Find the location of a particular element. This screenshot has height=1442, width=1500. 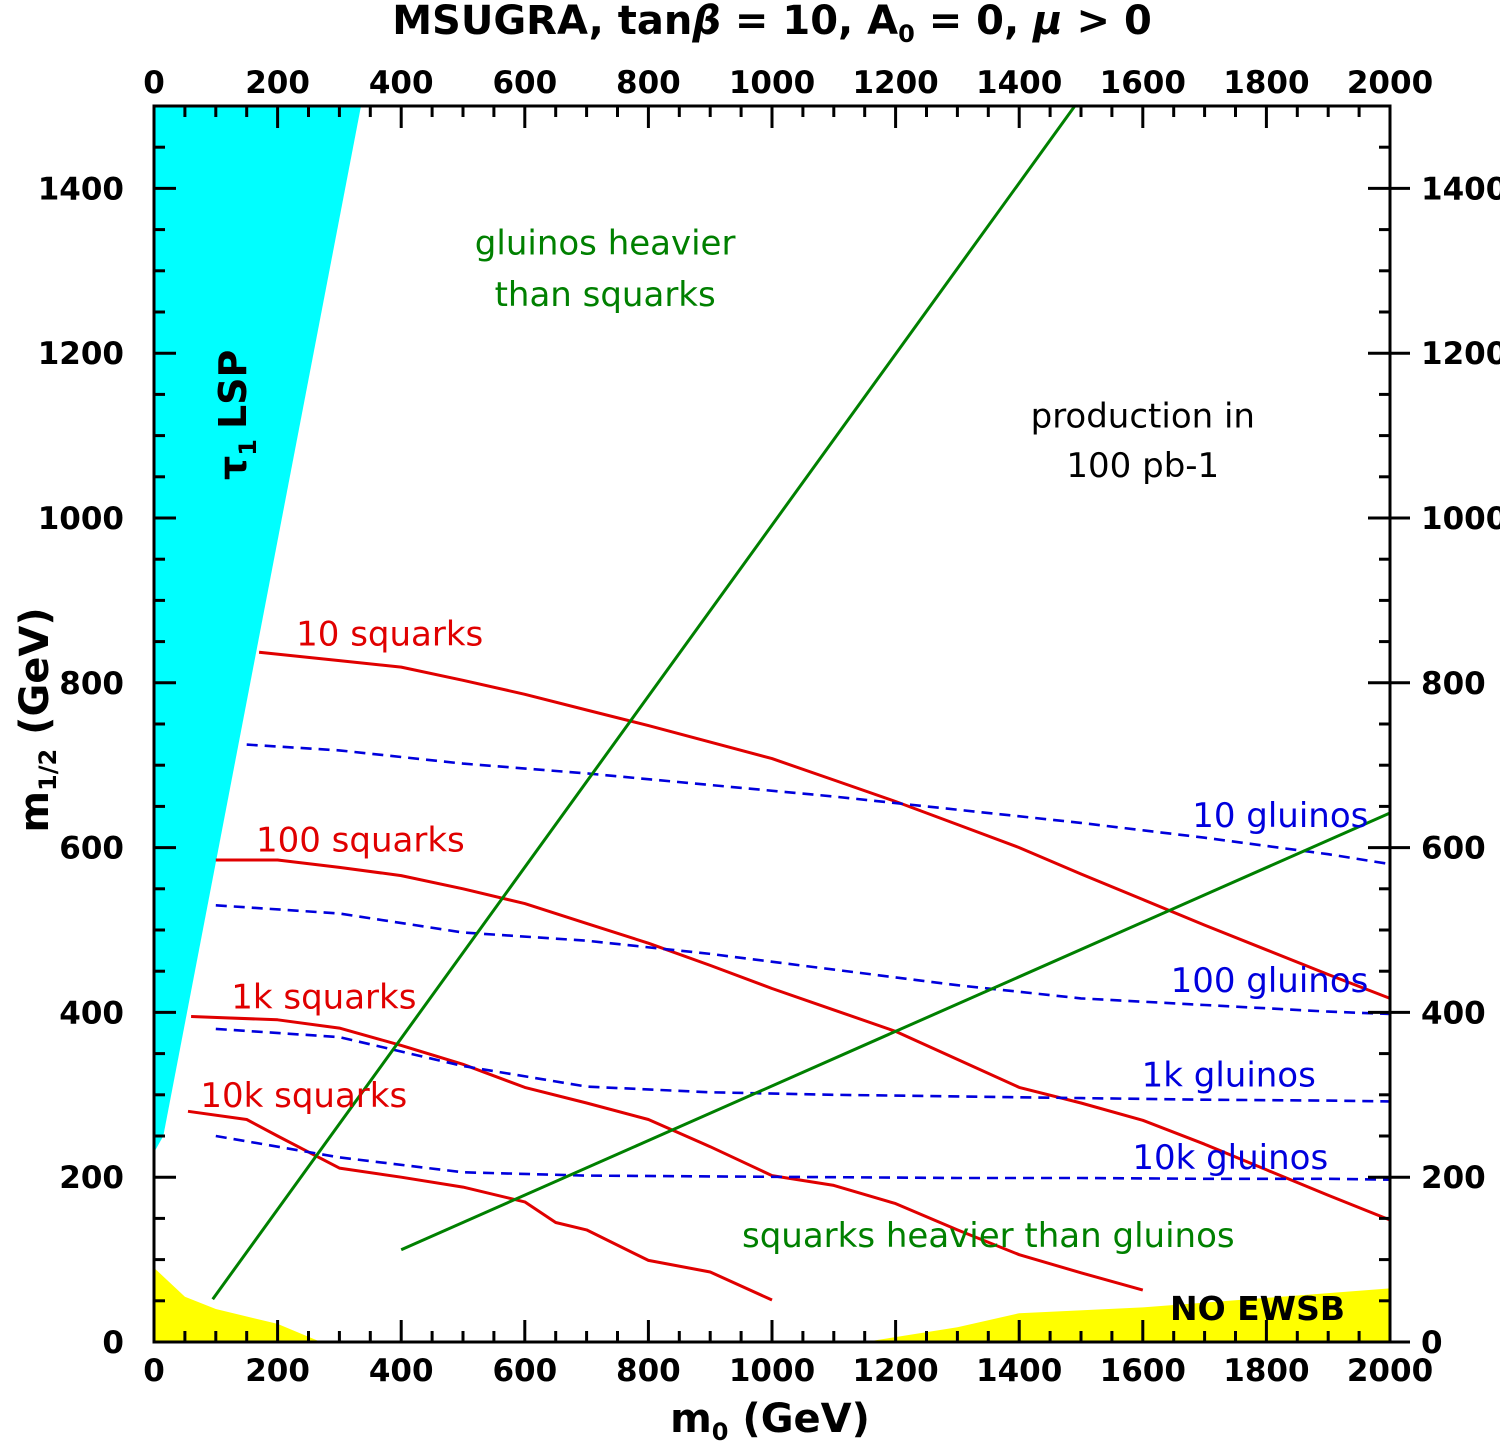

y-tick-label-left: 400 is located at coordinates (91, 1013).